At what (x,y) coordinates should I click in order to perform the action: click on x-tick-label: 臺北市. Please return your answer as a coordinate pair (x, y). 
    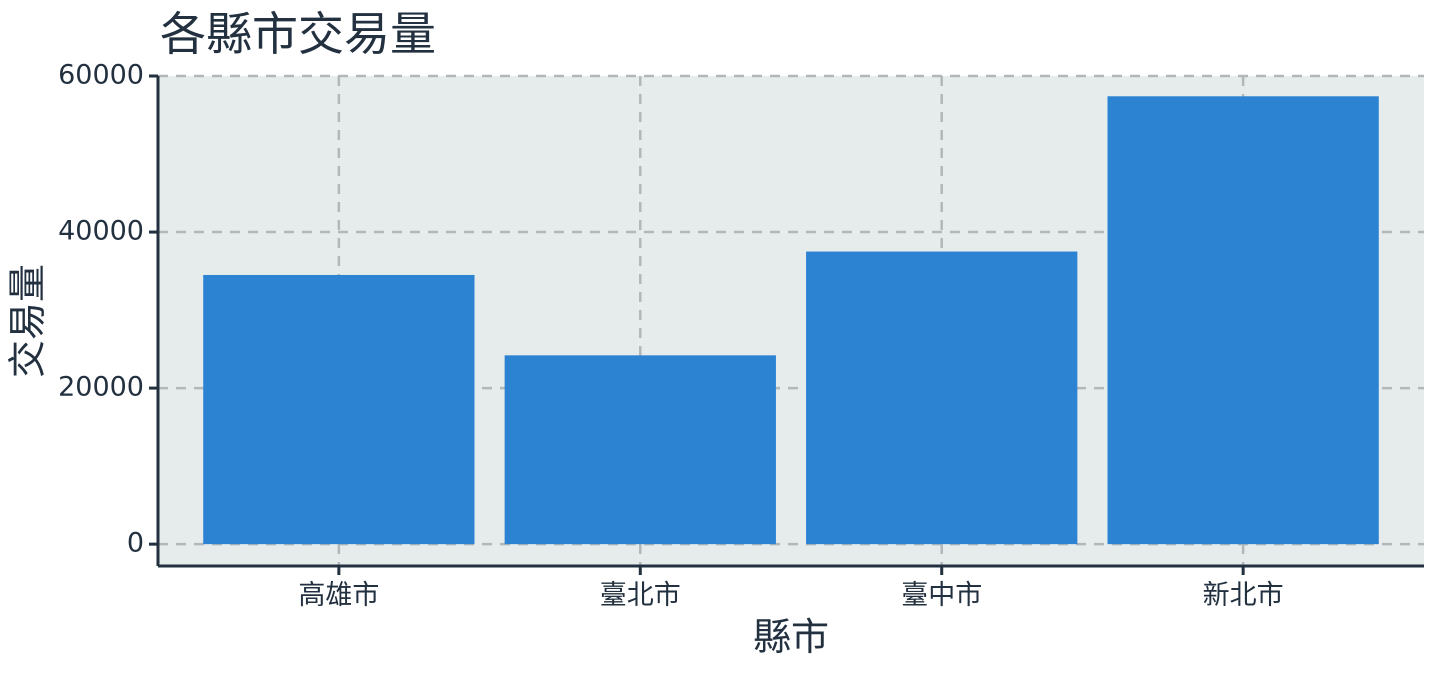
    Looking at the image, I should click on (640, 595).